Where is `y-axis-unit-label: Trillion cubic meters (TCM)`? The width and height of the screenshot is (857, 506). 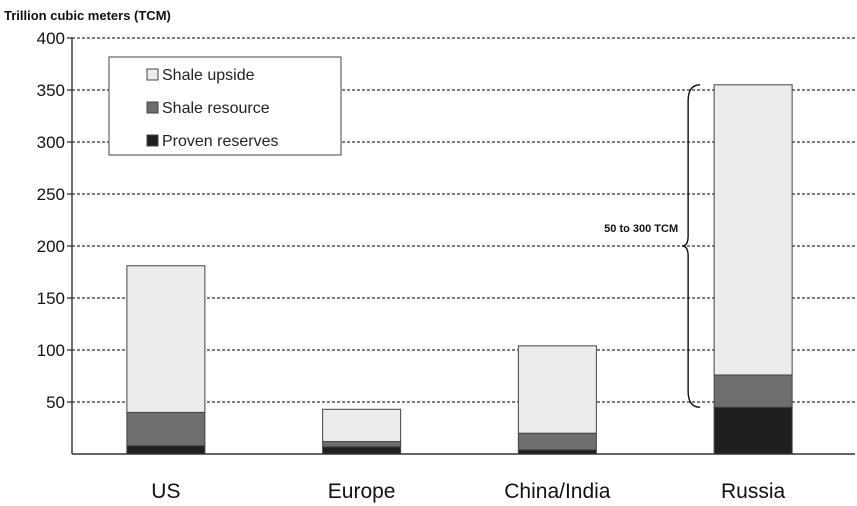 y-axis-unit-label: Trillion cubic meters (TCM) is located at coordinates (87, 15).